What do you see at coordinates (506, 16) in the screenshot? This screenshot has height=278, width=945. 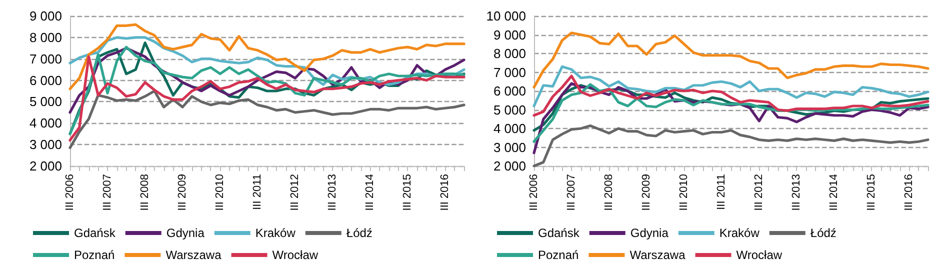 I see `y-tick-label: 10 000` at bounding box center [506, 16].